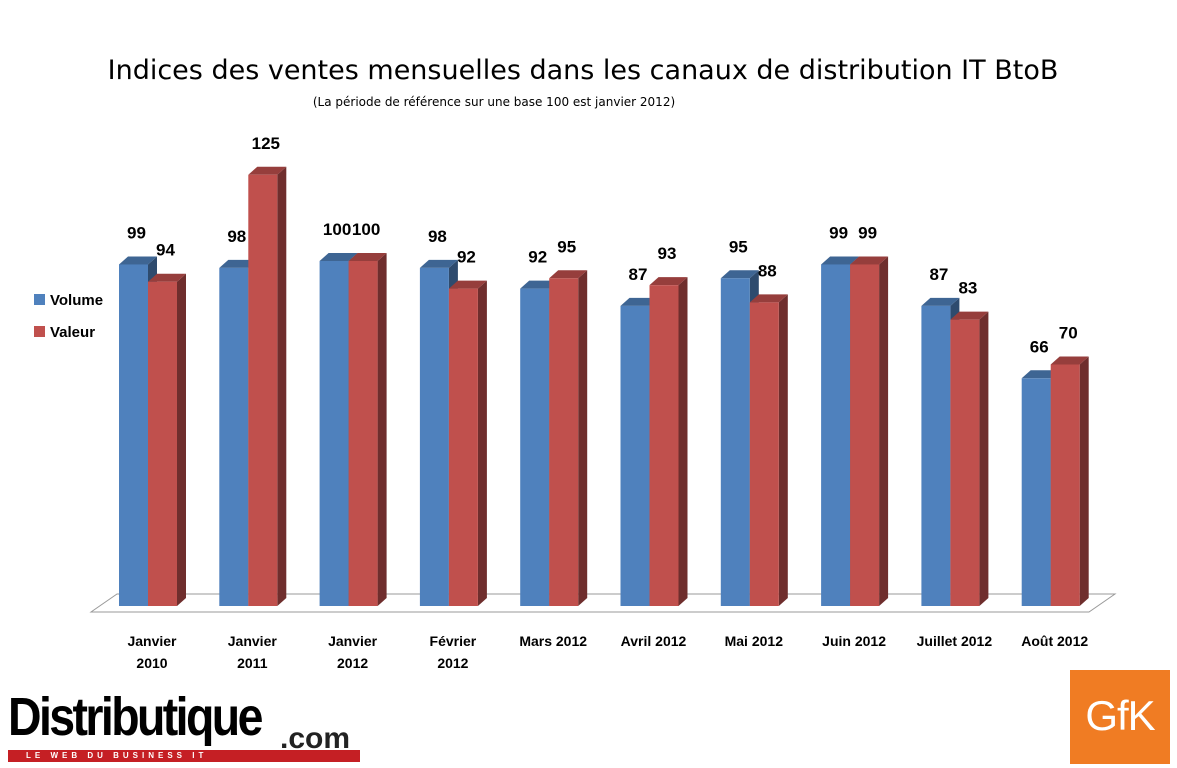 Image resolution: width=1177 pixels, height=768 pixels. Describe the element at coordinates (236, 236) in the screenshot. I see `data-label-volume-1: 98` at that location.